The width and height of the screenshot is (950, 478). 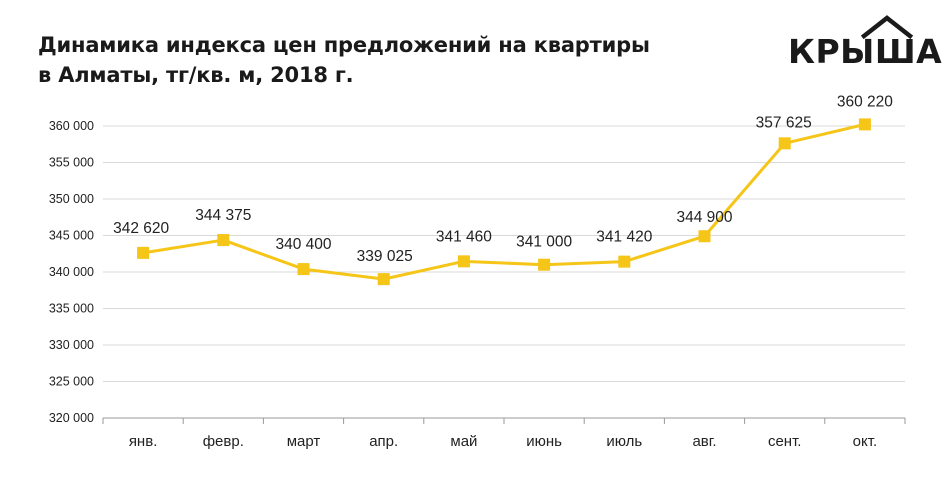 I want to click on y-tick-label: 360 000, so click(x=71, y=126).